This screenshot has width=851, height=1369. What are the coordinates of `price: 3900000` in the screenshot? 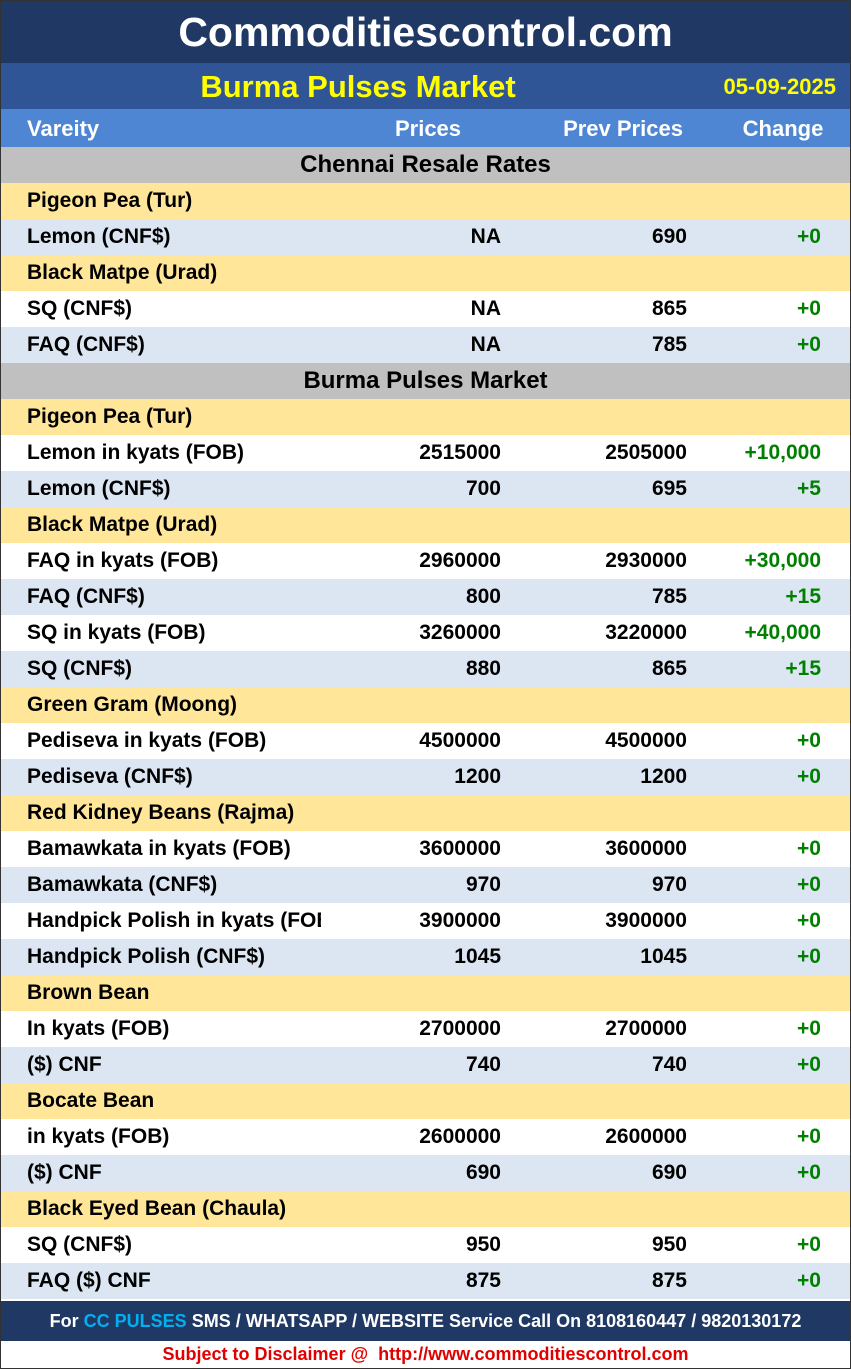 It's located at (460, 920).